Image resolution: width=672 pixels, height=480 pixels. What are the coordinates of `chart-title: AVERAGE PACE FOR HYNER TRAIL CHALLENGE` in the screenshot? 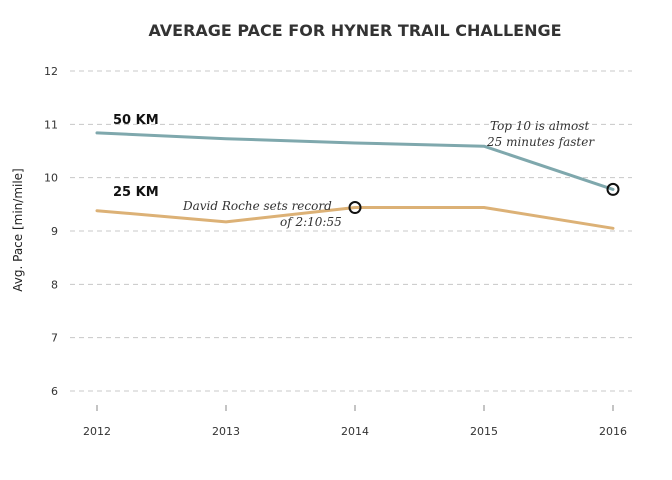 It's located at (354, 30).